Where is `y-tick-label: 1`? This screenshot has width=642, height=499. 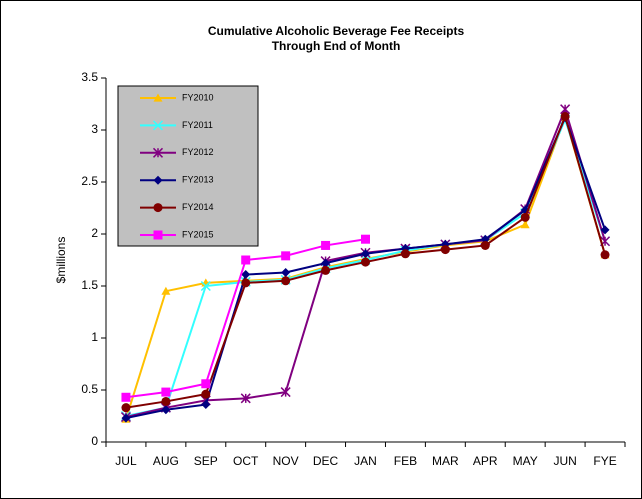
y-tick-label: 1 is located at coordinates (94, 337).